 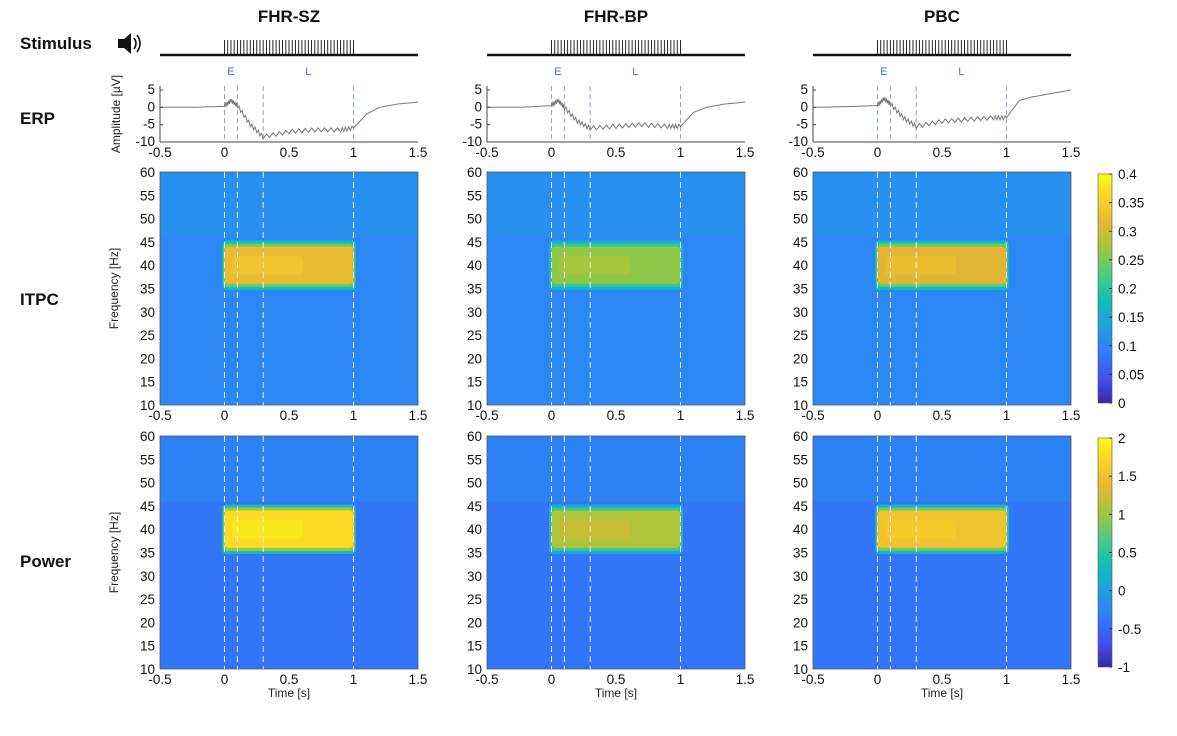 What do you see at coordinates (474, 436) in the screenshot?
I see `power-y-tick-label: 60` at bounding box center [474, 436].